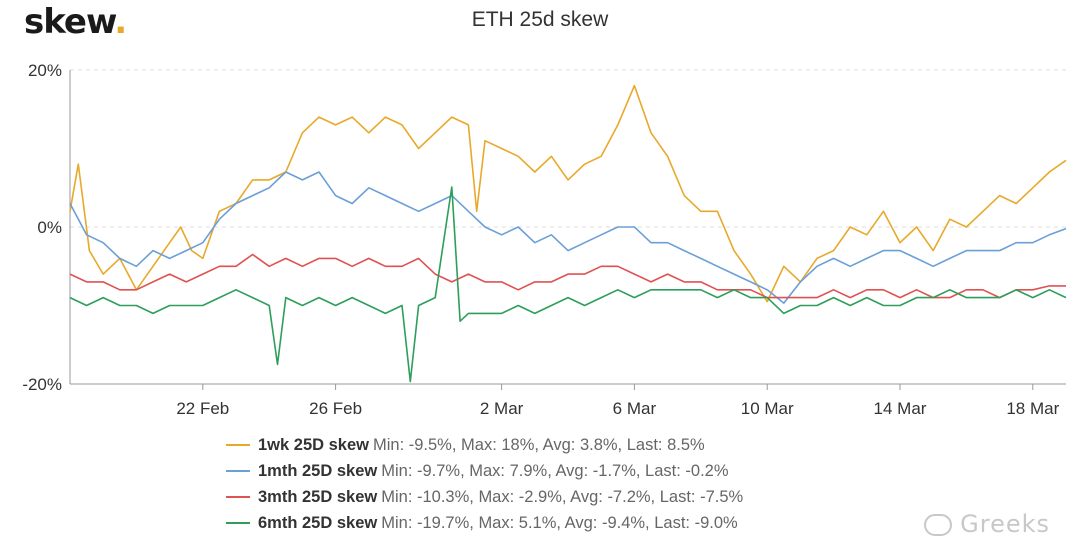  Describe the element at coordinates (335, 408) in the screenshot. I see `x-tick-label-1: 26 Feb` at that location.